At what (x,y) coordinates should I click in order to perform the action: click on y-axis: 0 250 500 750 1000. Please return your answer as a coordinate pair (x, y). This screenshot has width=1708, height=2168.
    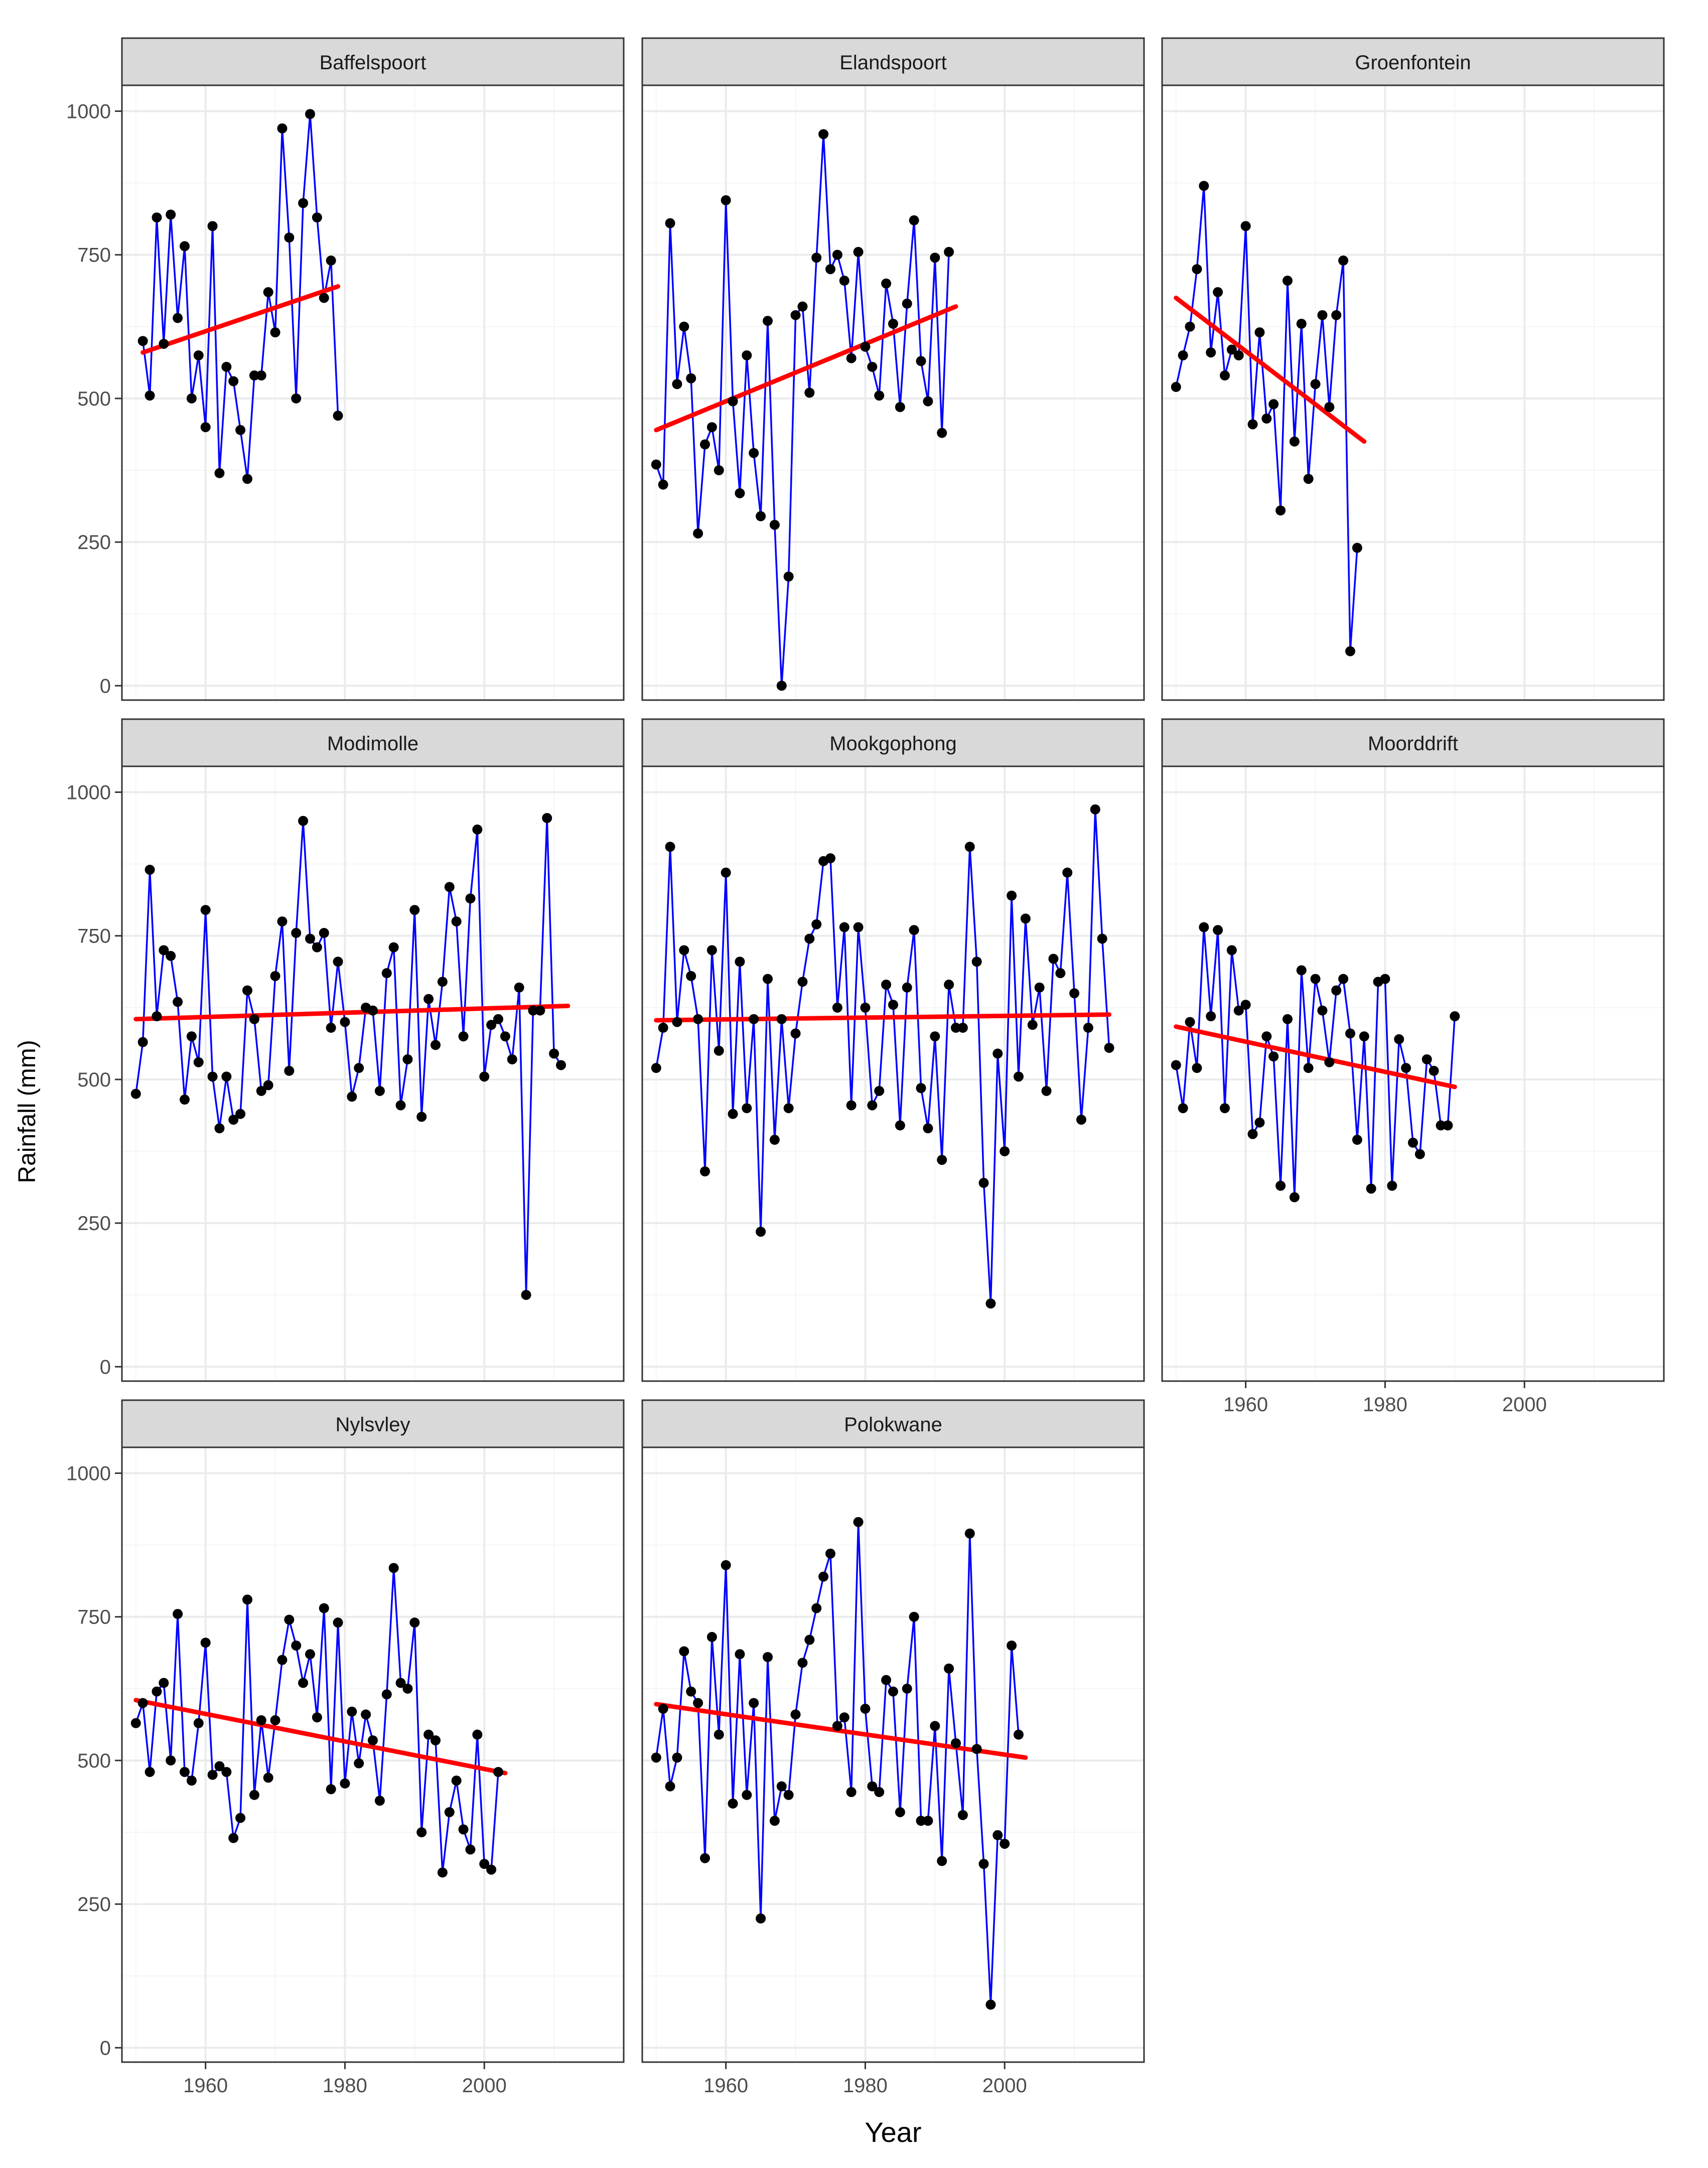
    Looking at the image, I should click on (94, 1761).